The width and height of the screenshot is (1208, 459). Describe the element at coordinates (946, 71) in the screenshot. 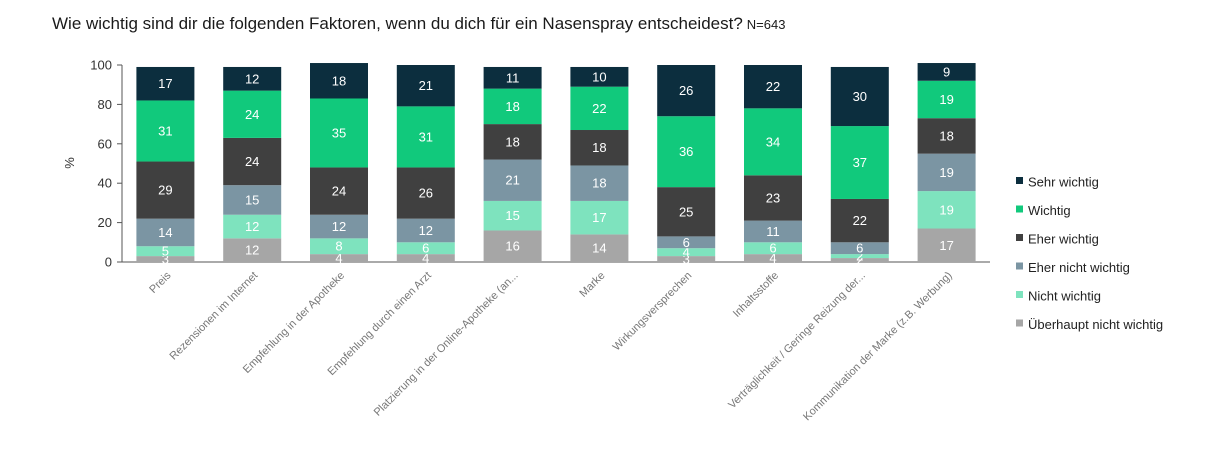

I see `data-label: 9` at that location.